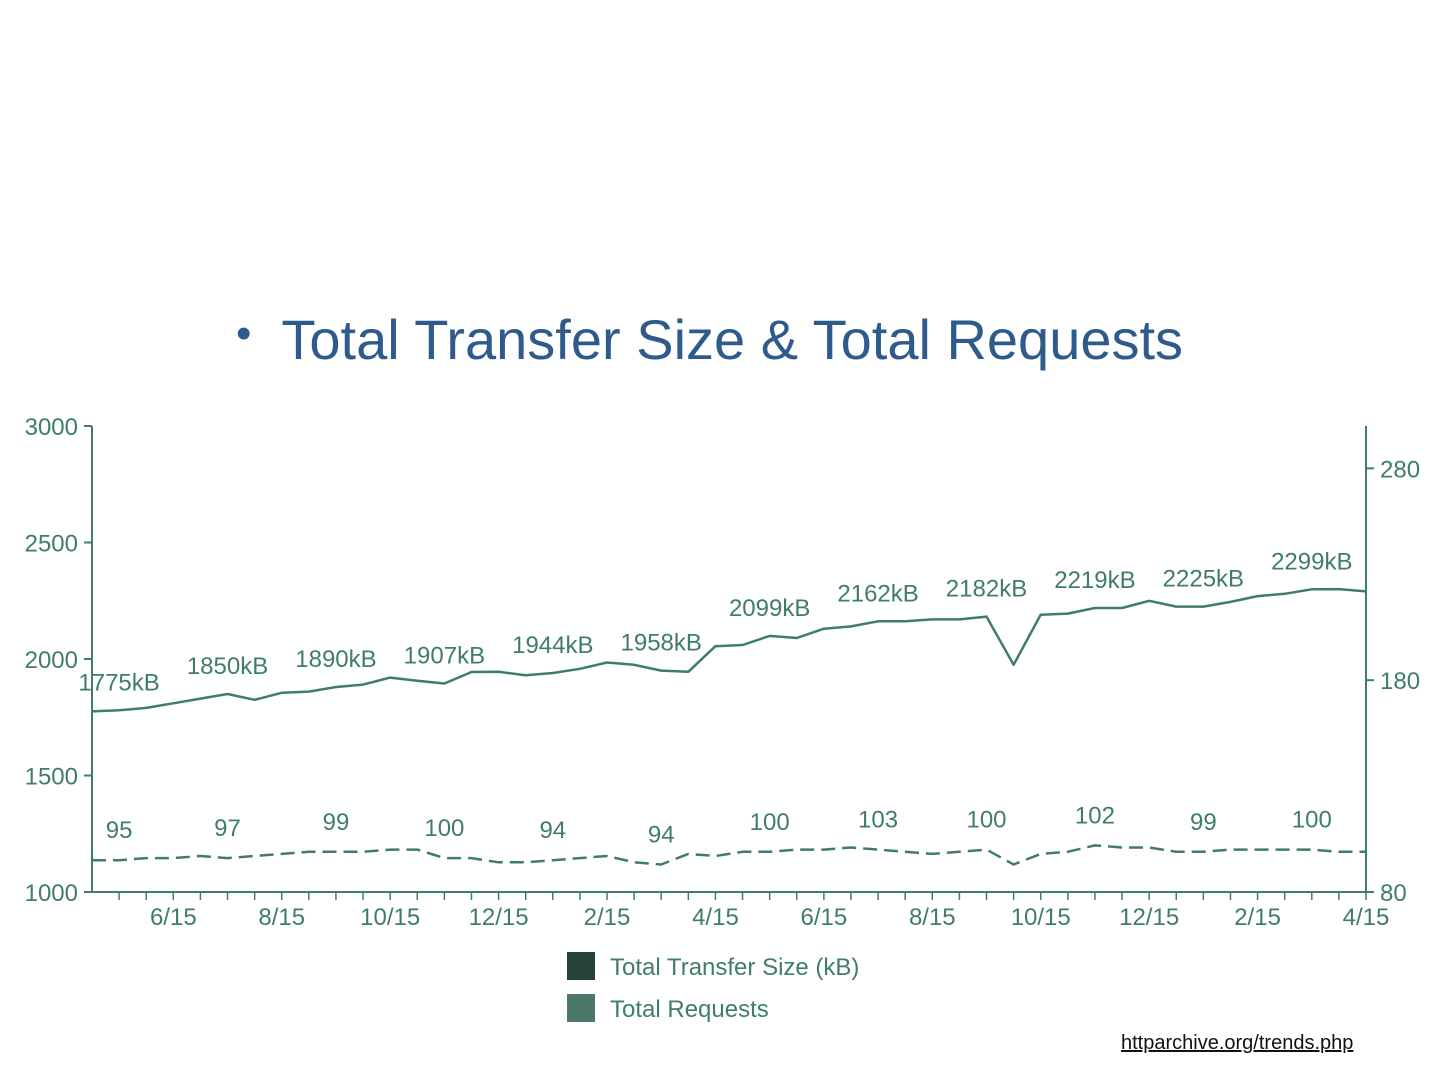  What do you see at coordinates (1311, 561) in the screenshot?
I see `transfer-size-data-label: 2299kB` at bounding box center [1311, 561].